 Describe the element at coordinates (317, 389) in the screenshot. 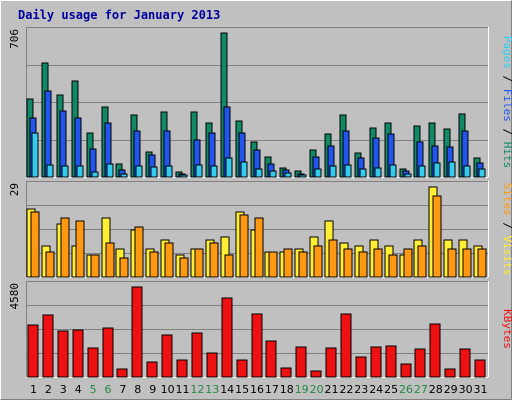

I see `x-tick-label: 20` at that location.